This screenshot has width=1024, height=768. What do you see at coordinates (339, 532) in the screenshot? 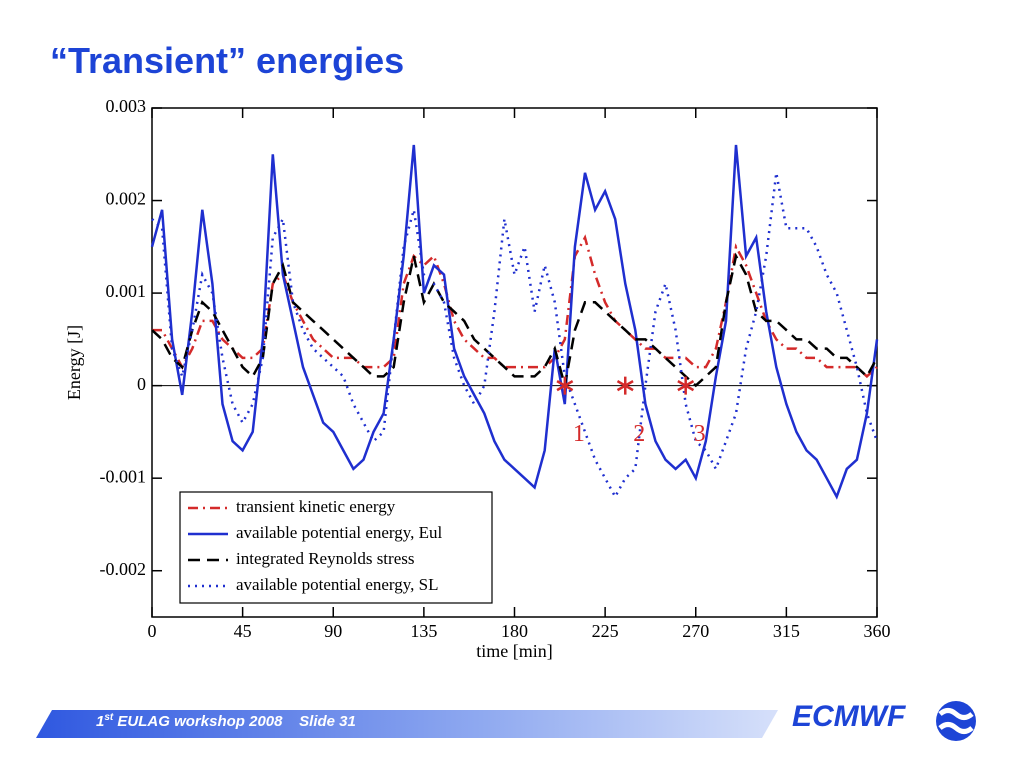
I see `legend-label: available potential energy, Eul` at bounding box center [339, 532].